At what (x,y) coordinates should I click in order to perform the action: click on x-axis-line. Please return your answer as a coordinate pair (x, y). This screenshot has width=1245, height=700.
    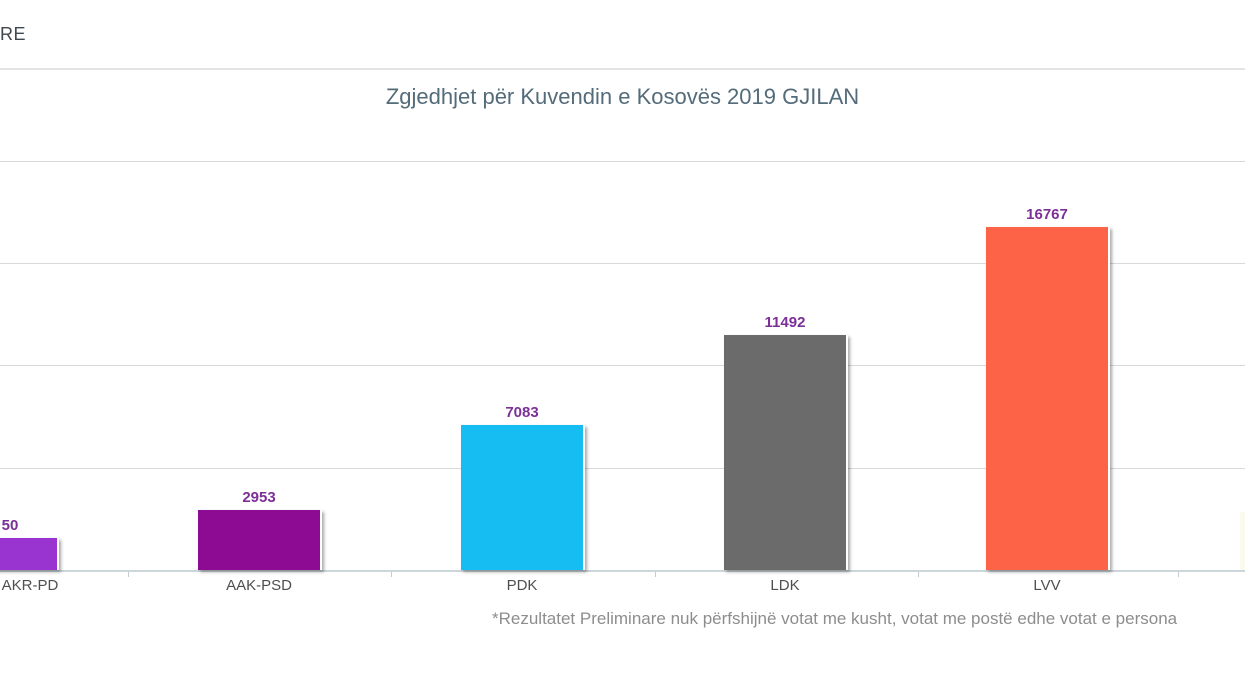
    Looking at the image, I should click on (622, 571).